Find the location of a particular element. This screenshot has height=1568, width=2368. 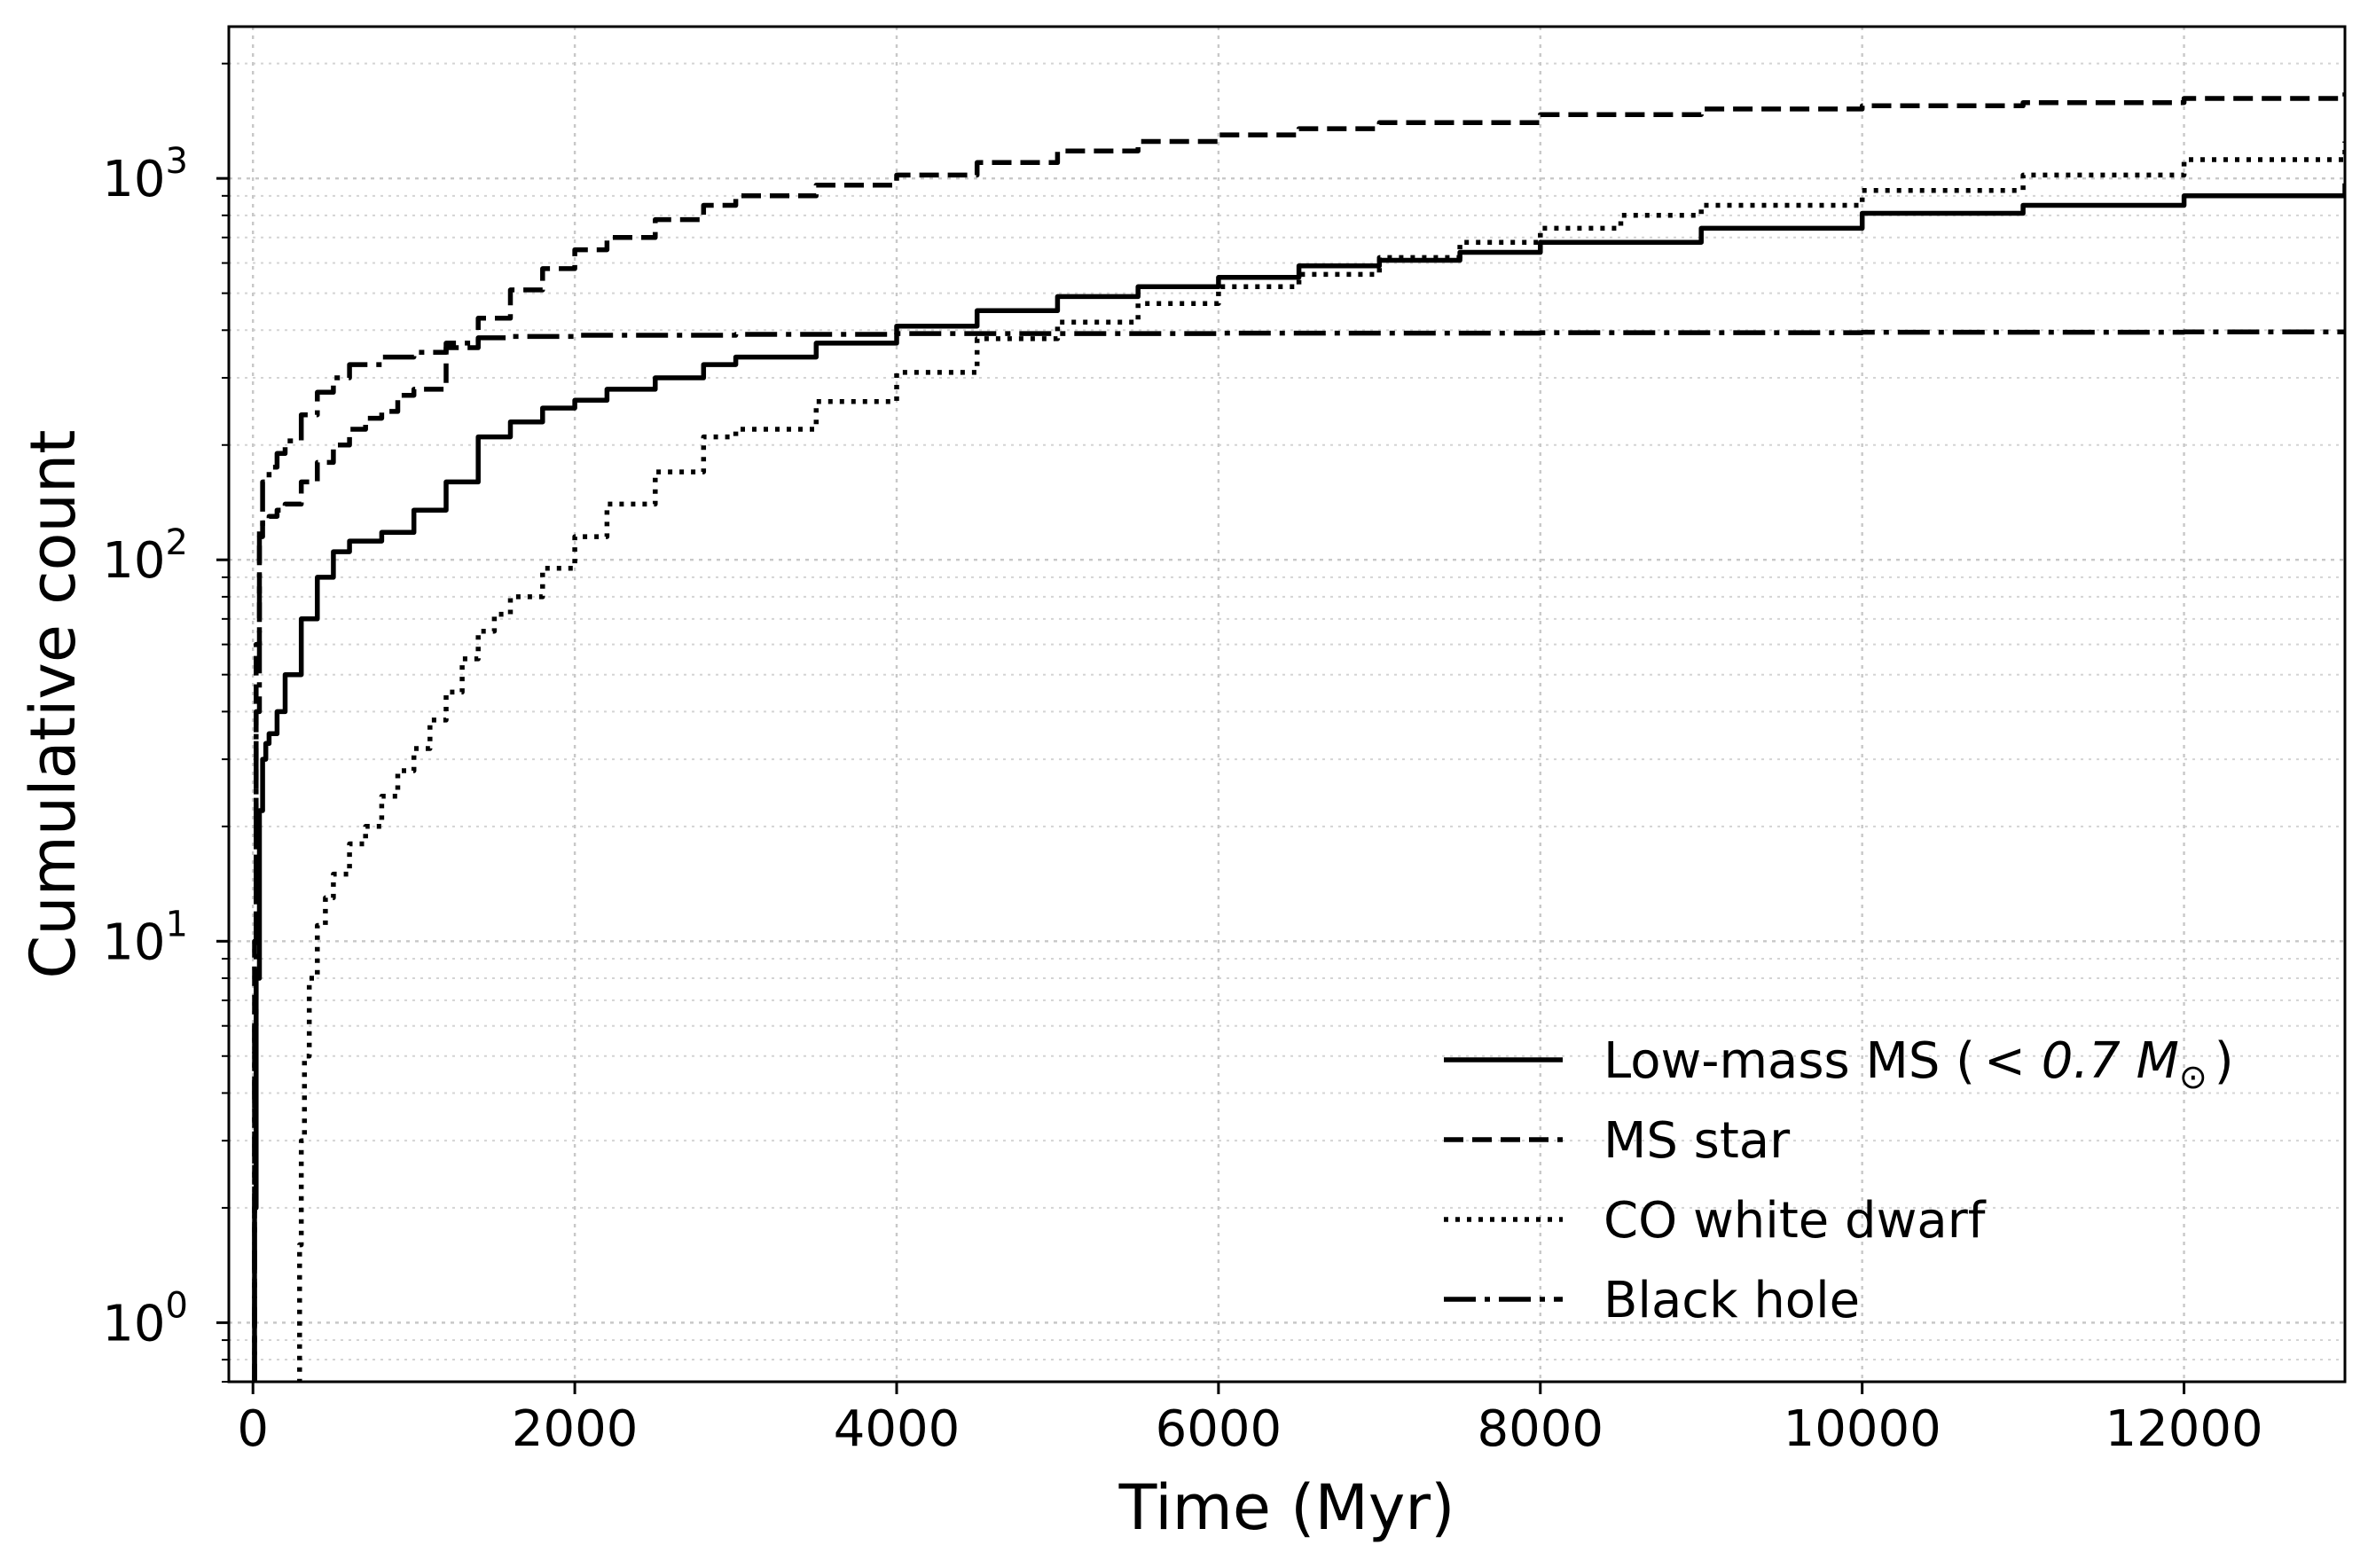

x-tick-label: 4000 is located at coordinates (897, 1429).